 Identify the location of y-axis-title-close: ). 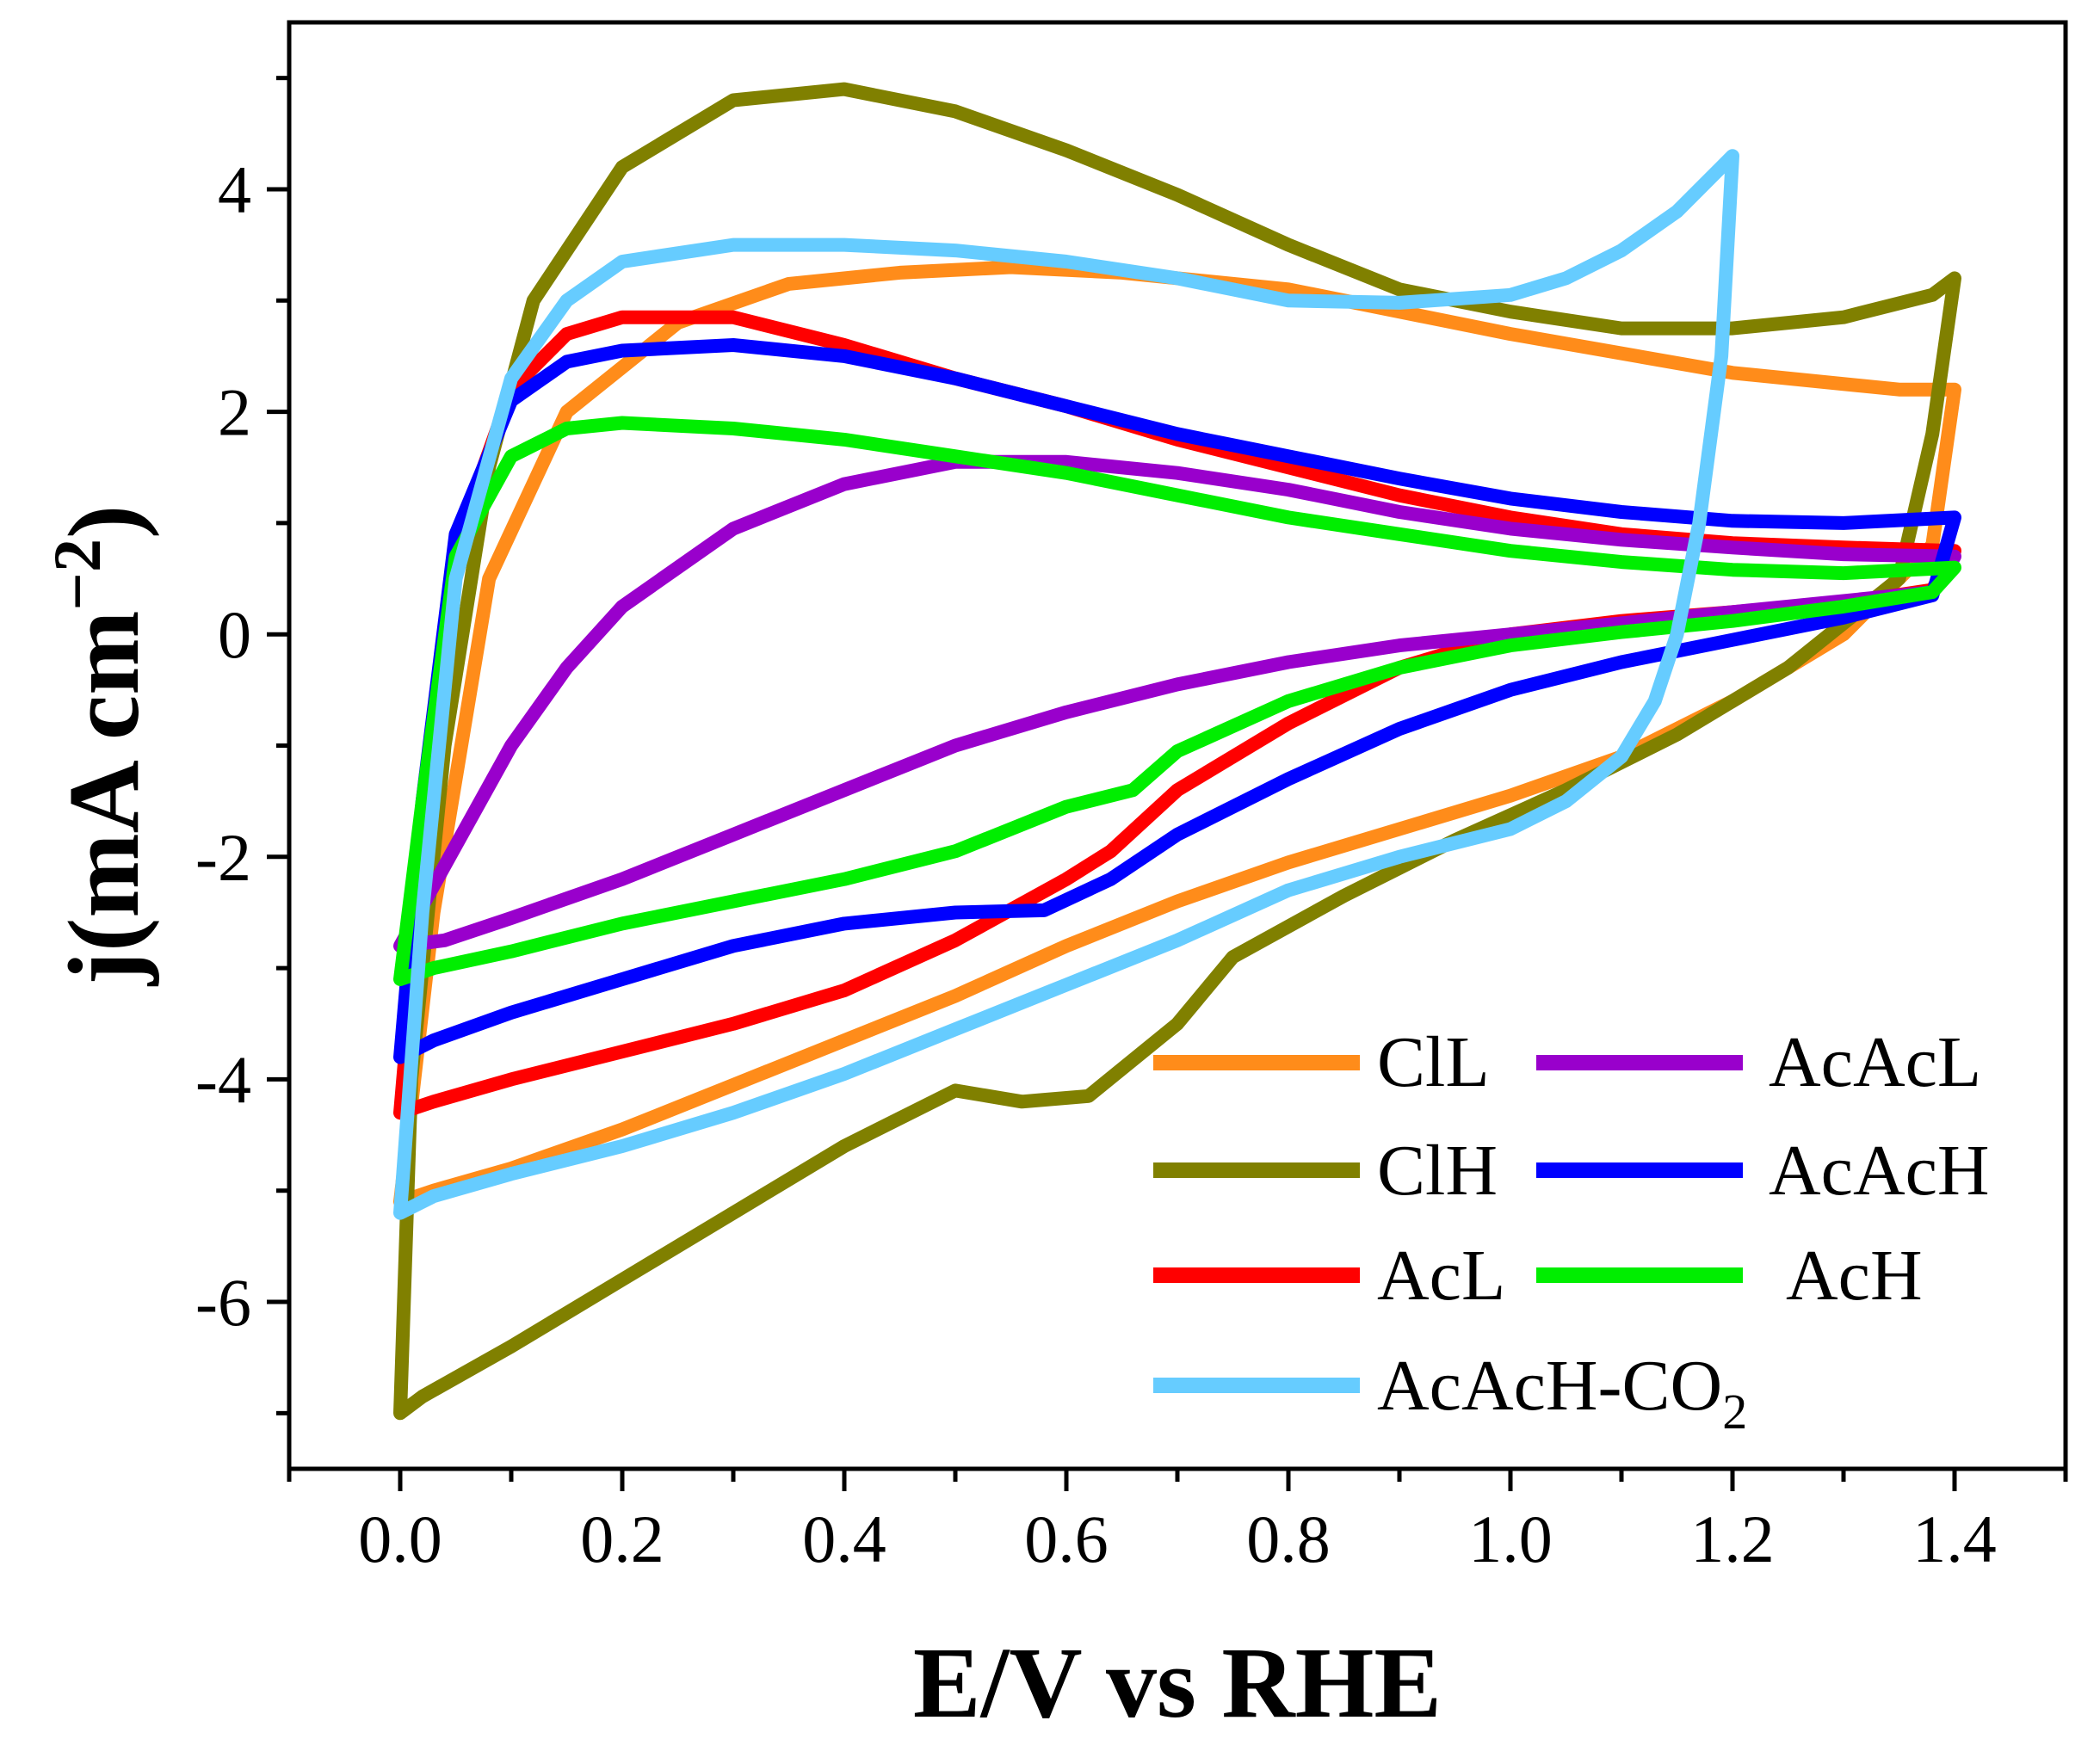
(103, 522).